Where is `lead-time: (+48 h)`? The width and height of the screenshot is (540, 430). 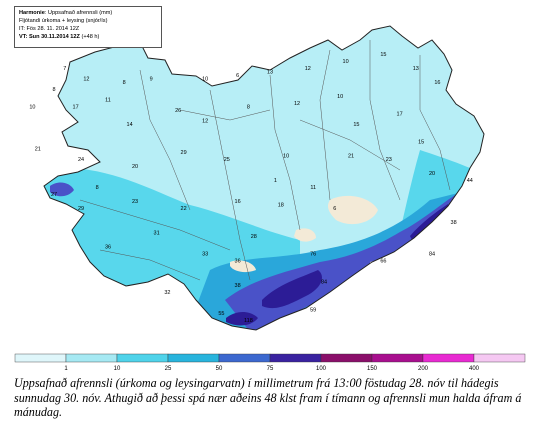 lead-time: (+48 h) is located at coordinates (90, 37).